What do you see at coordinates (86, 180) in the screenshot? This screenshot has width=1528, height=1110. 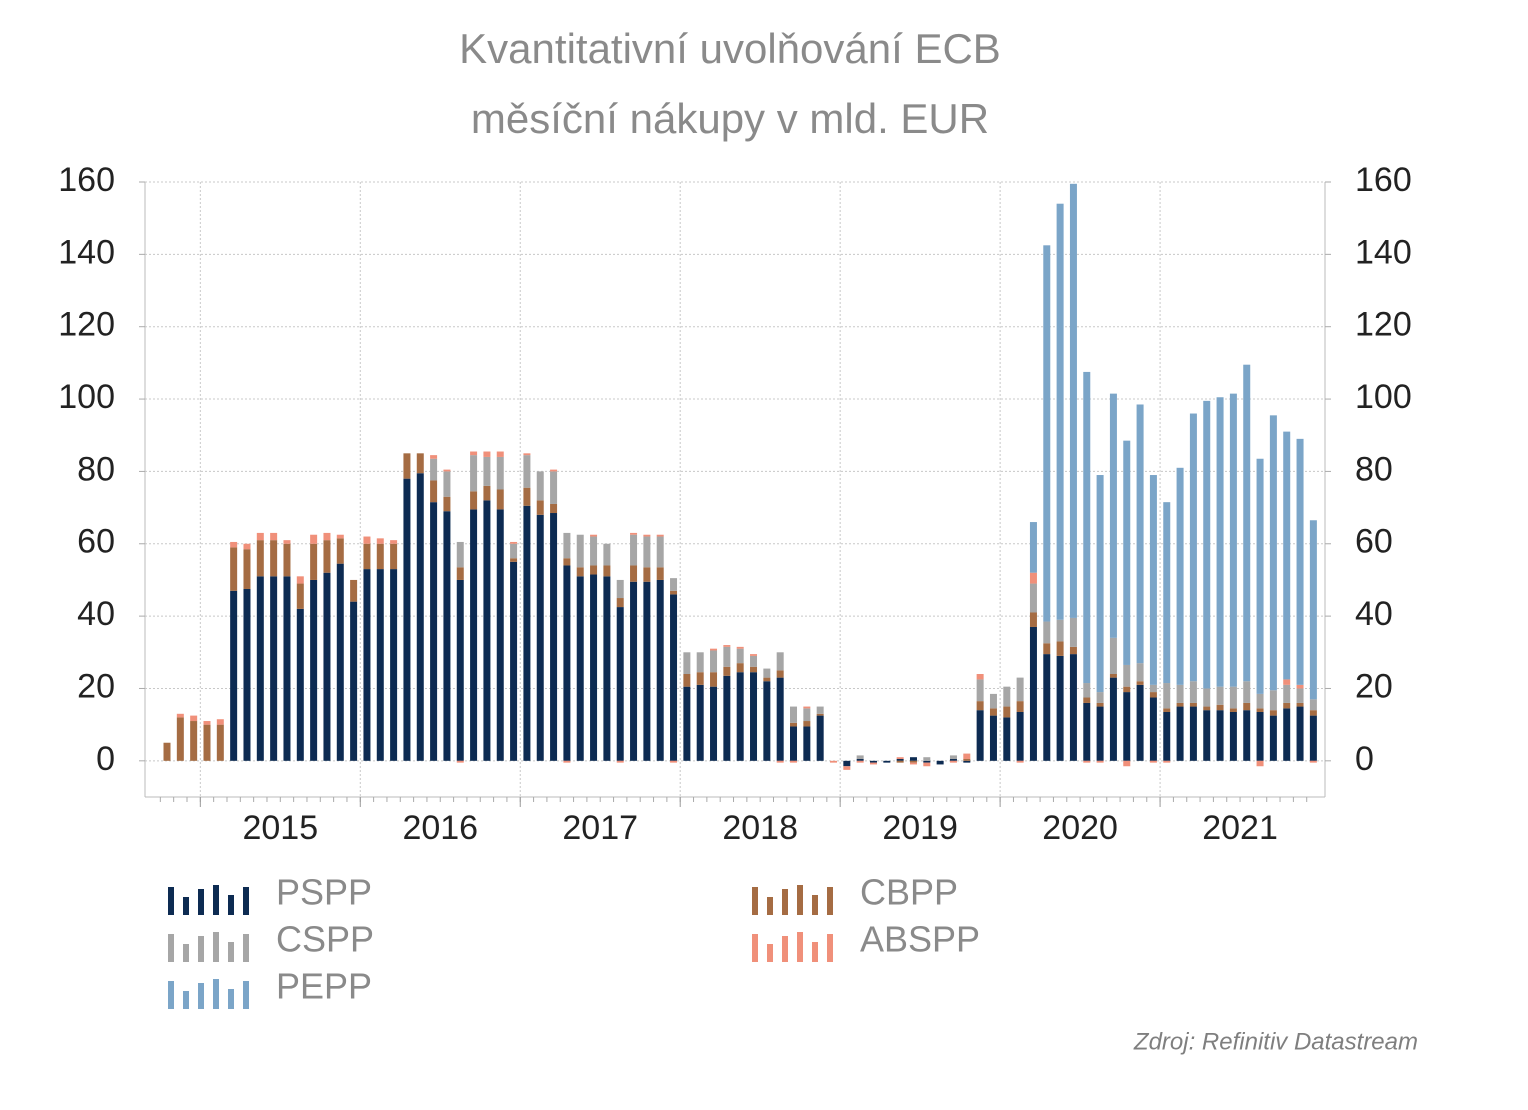 I see `y-tick-label: 160` at bounding box center [86, 180].